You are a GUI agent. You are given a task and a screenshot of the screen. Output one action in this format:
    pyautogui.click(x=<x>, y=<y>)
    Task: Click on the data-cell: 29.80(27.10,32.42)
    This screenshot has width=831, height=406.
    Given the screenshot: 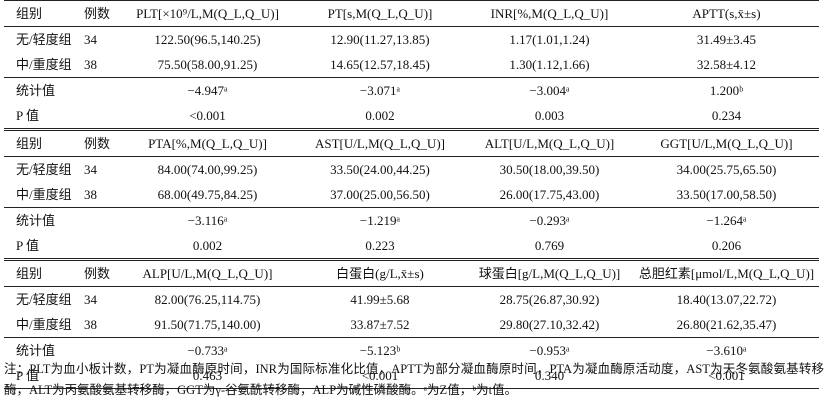 What is the action you would take?
    pyautogui.click(x=549, y=324)
    